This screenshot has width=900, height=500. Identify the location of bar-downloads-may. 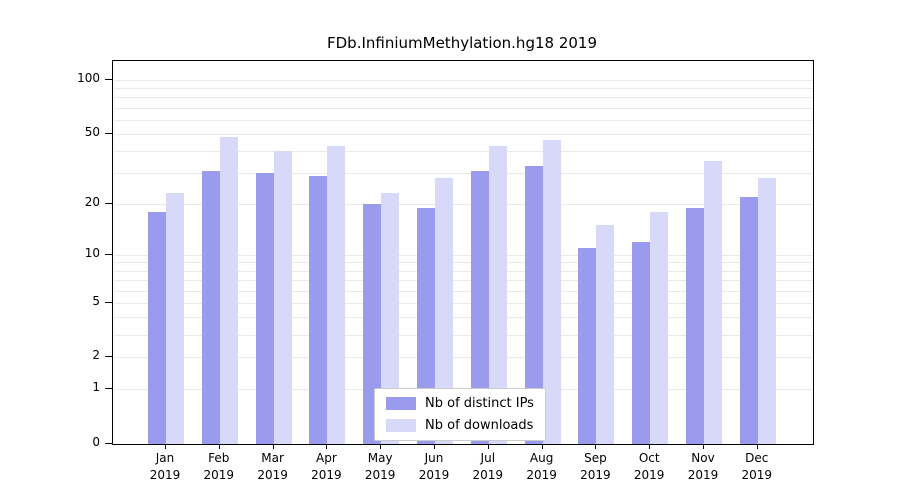
(390, 318).